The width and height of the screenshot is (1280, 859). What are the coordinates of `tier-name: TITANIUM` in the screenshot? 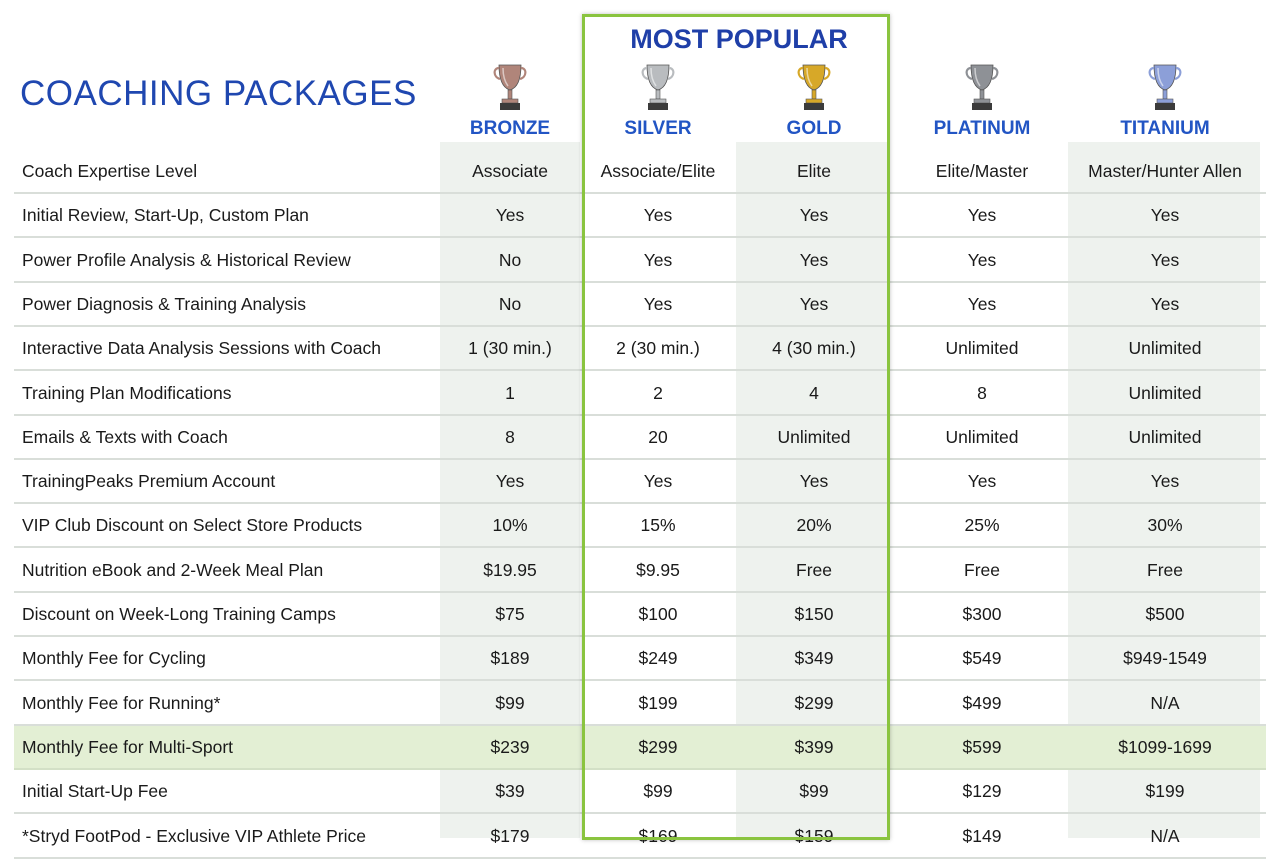 It's located at (1165, 128).